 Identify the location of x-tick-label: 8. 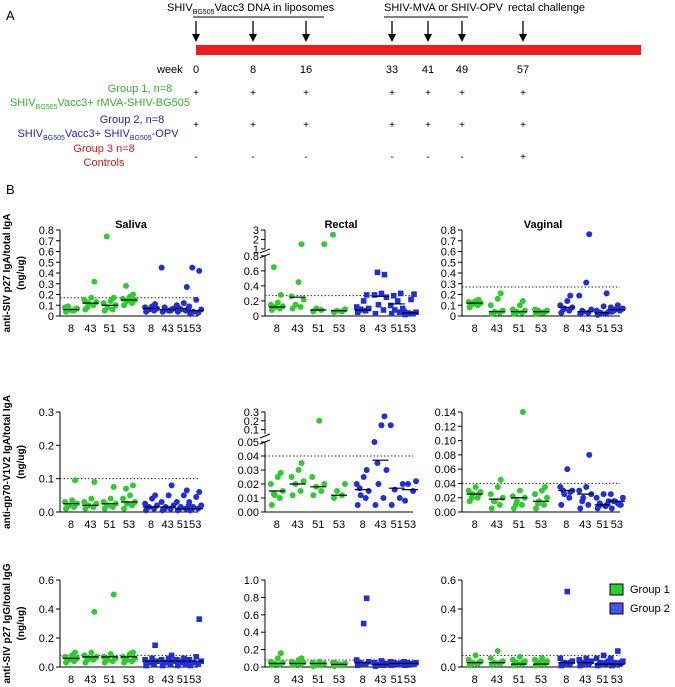
(475, 680).